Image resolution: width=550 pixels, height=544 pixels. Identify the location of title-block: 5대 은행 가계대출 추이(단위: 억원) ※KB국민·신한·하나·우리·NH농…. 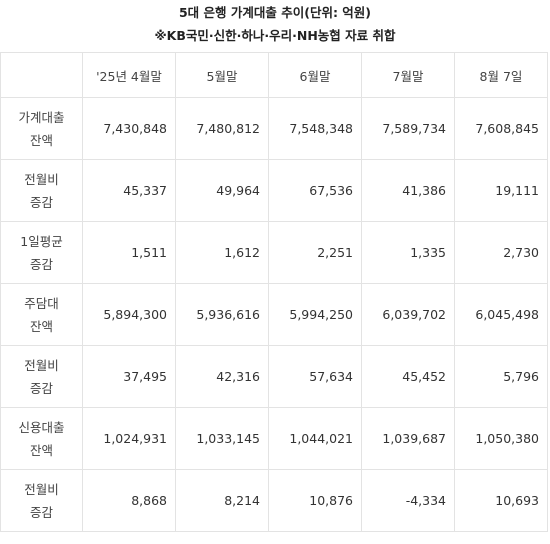
(275, 25).